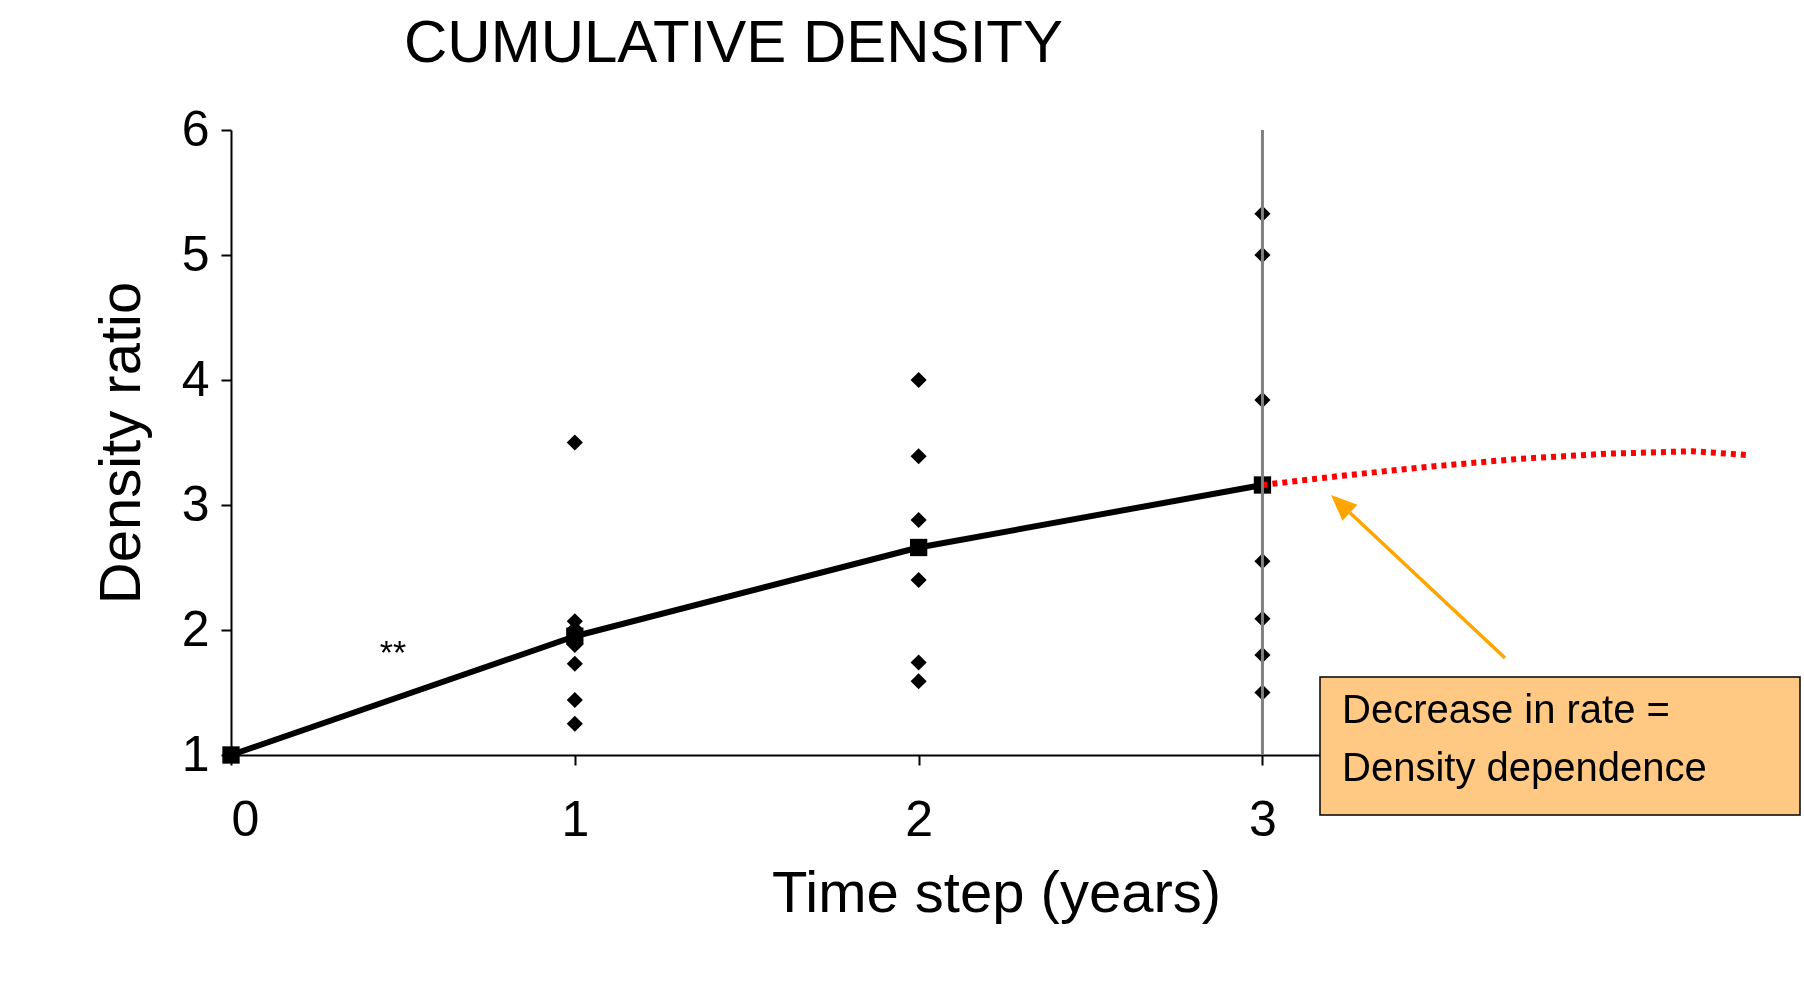 This screenshot has width=1804, height=1000. I want to click on y-tick-label: 3, so click(195, 503).